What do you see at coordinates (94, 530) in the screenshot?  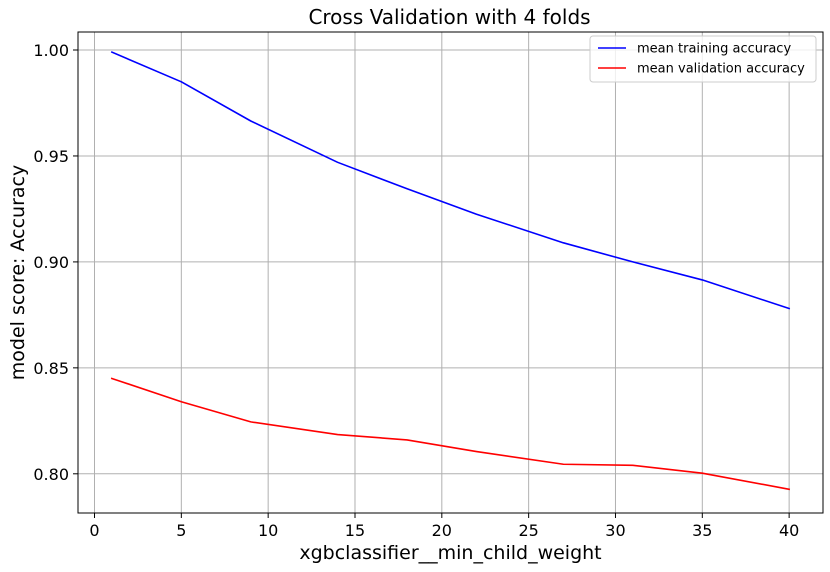 I see `x-tick-label: 0` at bounding box center [94, 530].